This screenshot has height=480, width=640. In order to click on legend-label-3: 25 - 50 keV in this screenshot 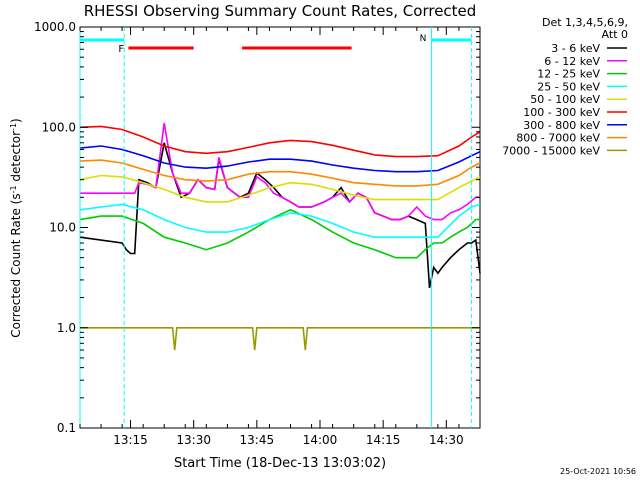, I will do `click(568, 86)`.